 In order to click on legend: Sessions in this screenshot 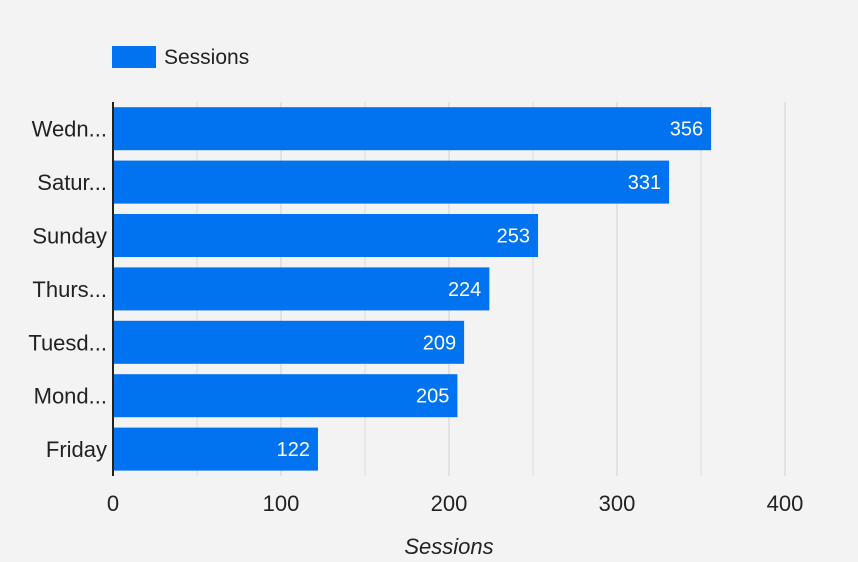, I will do `click(180, 57)`.